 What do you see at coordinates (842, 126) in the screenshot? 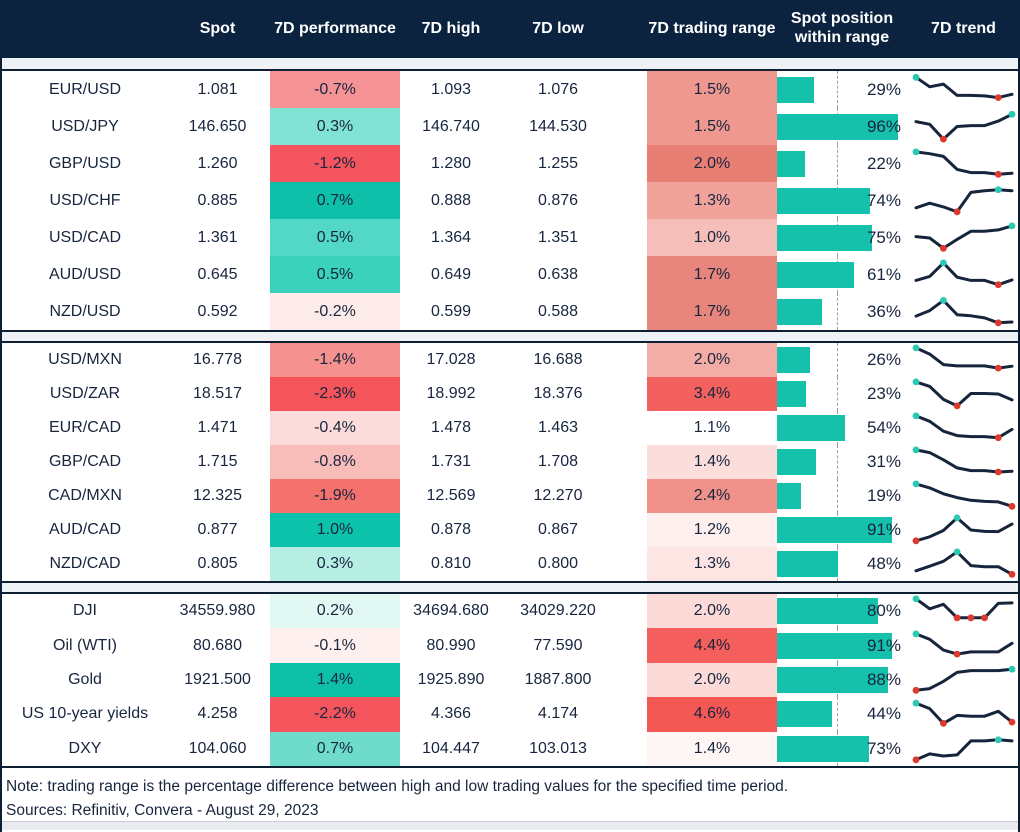
I see `position-bar-cell: 96%` at bounding box center [842, 126].